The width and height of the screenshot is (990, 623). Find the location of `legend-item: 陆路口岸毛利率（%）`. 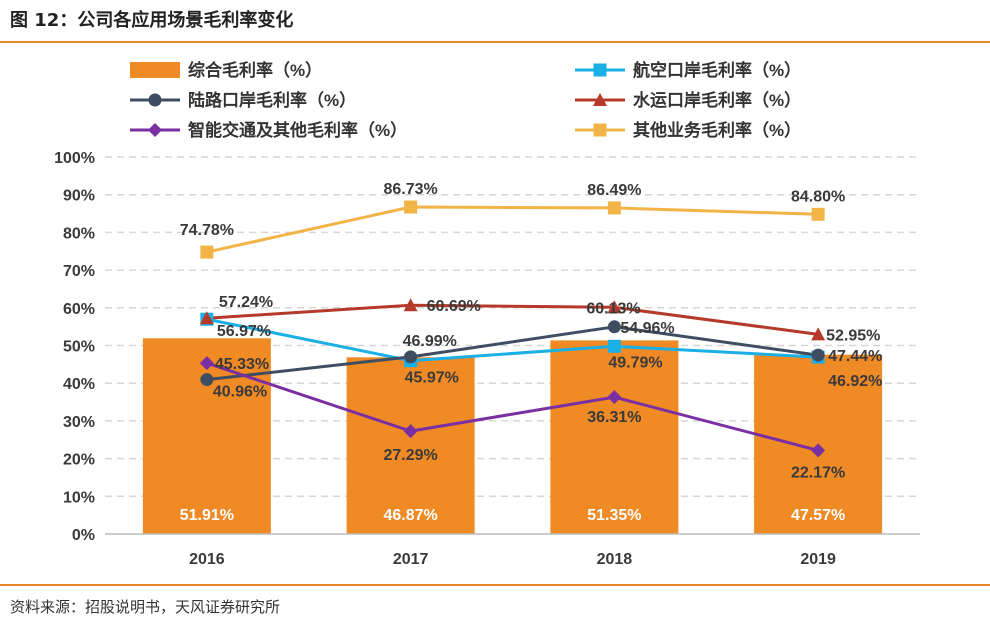

legend-item: 陆路口岸毛利率（%） is located at coordinates (243, 100).